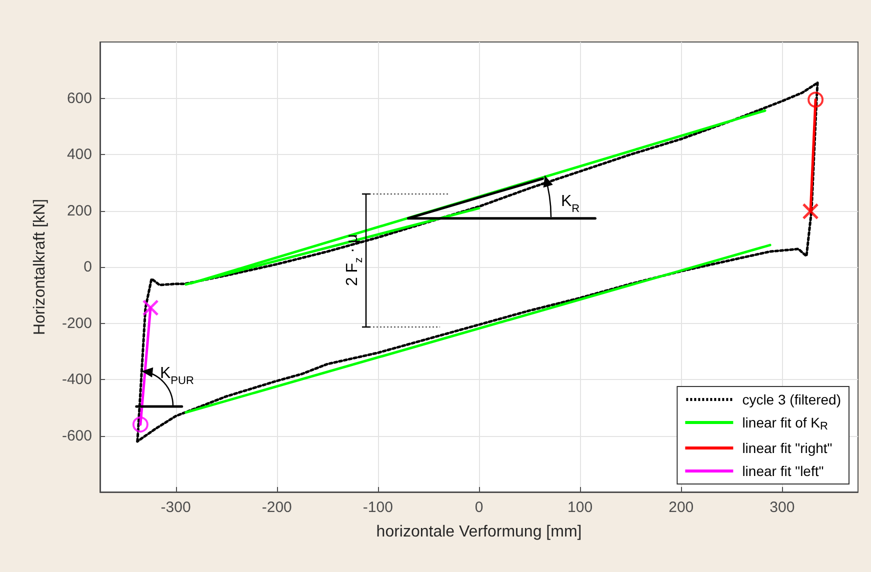  What do you see at coordinates (277, 507) in the screenshot?
I see `x-tick-label: -200` at bounding box center [277, 507].